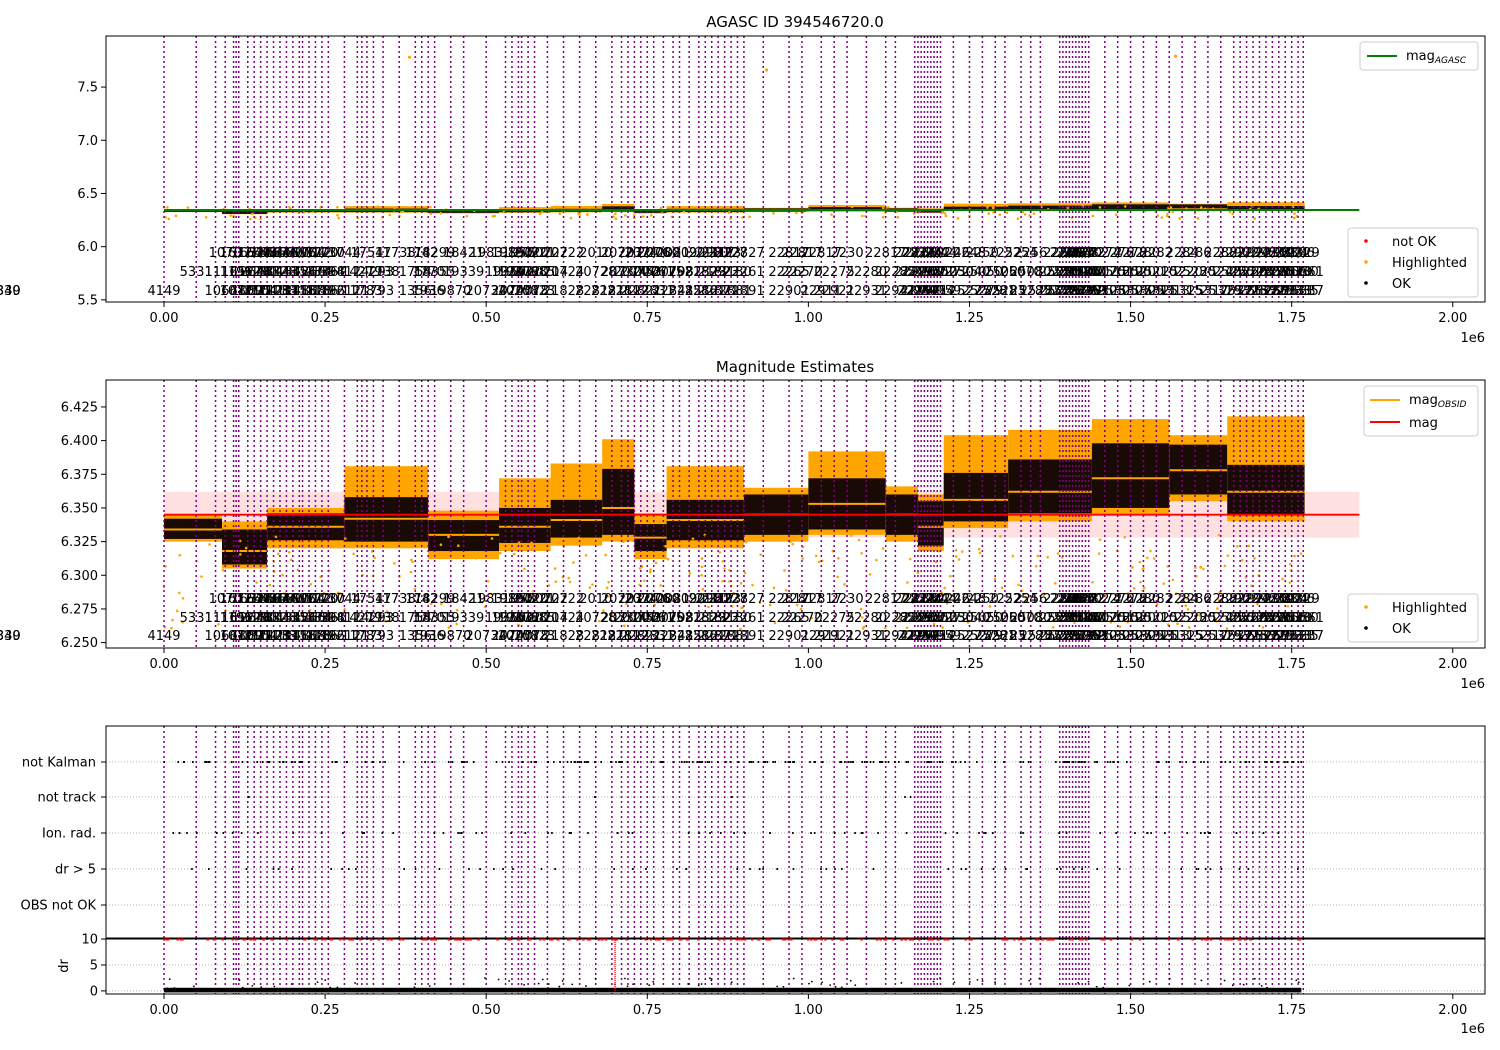  What do you see at coordinates (450, 636) in the screenshot?
I see `observation-id-label: 19870` at bounding box center [450, 636].